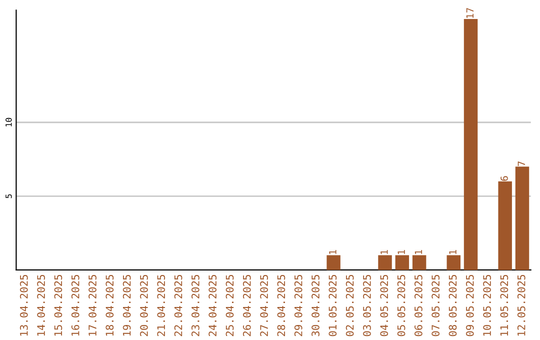 This screenshot has height=340, width=540. What do you see at coordinates (195, 305) in the screenshot?
I see `x-tick-label: 23.04.2025` at bounding box center [195, 305].